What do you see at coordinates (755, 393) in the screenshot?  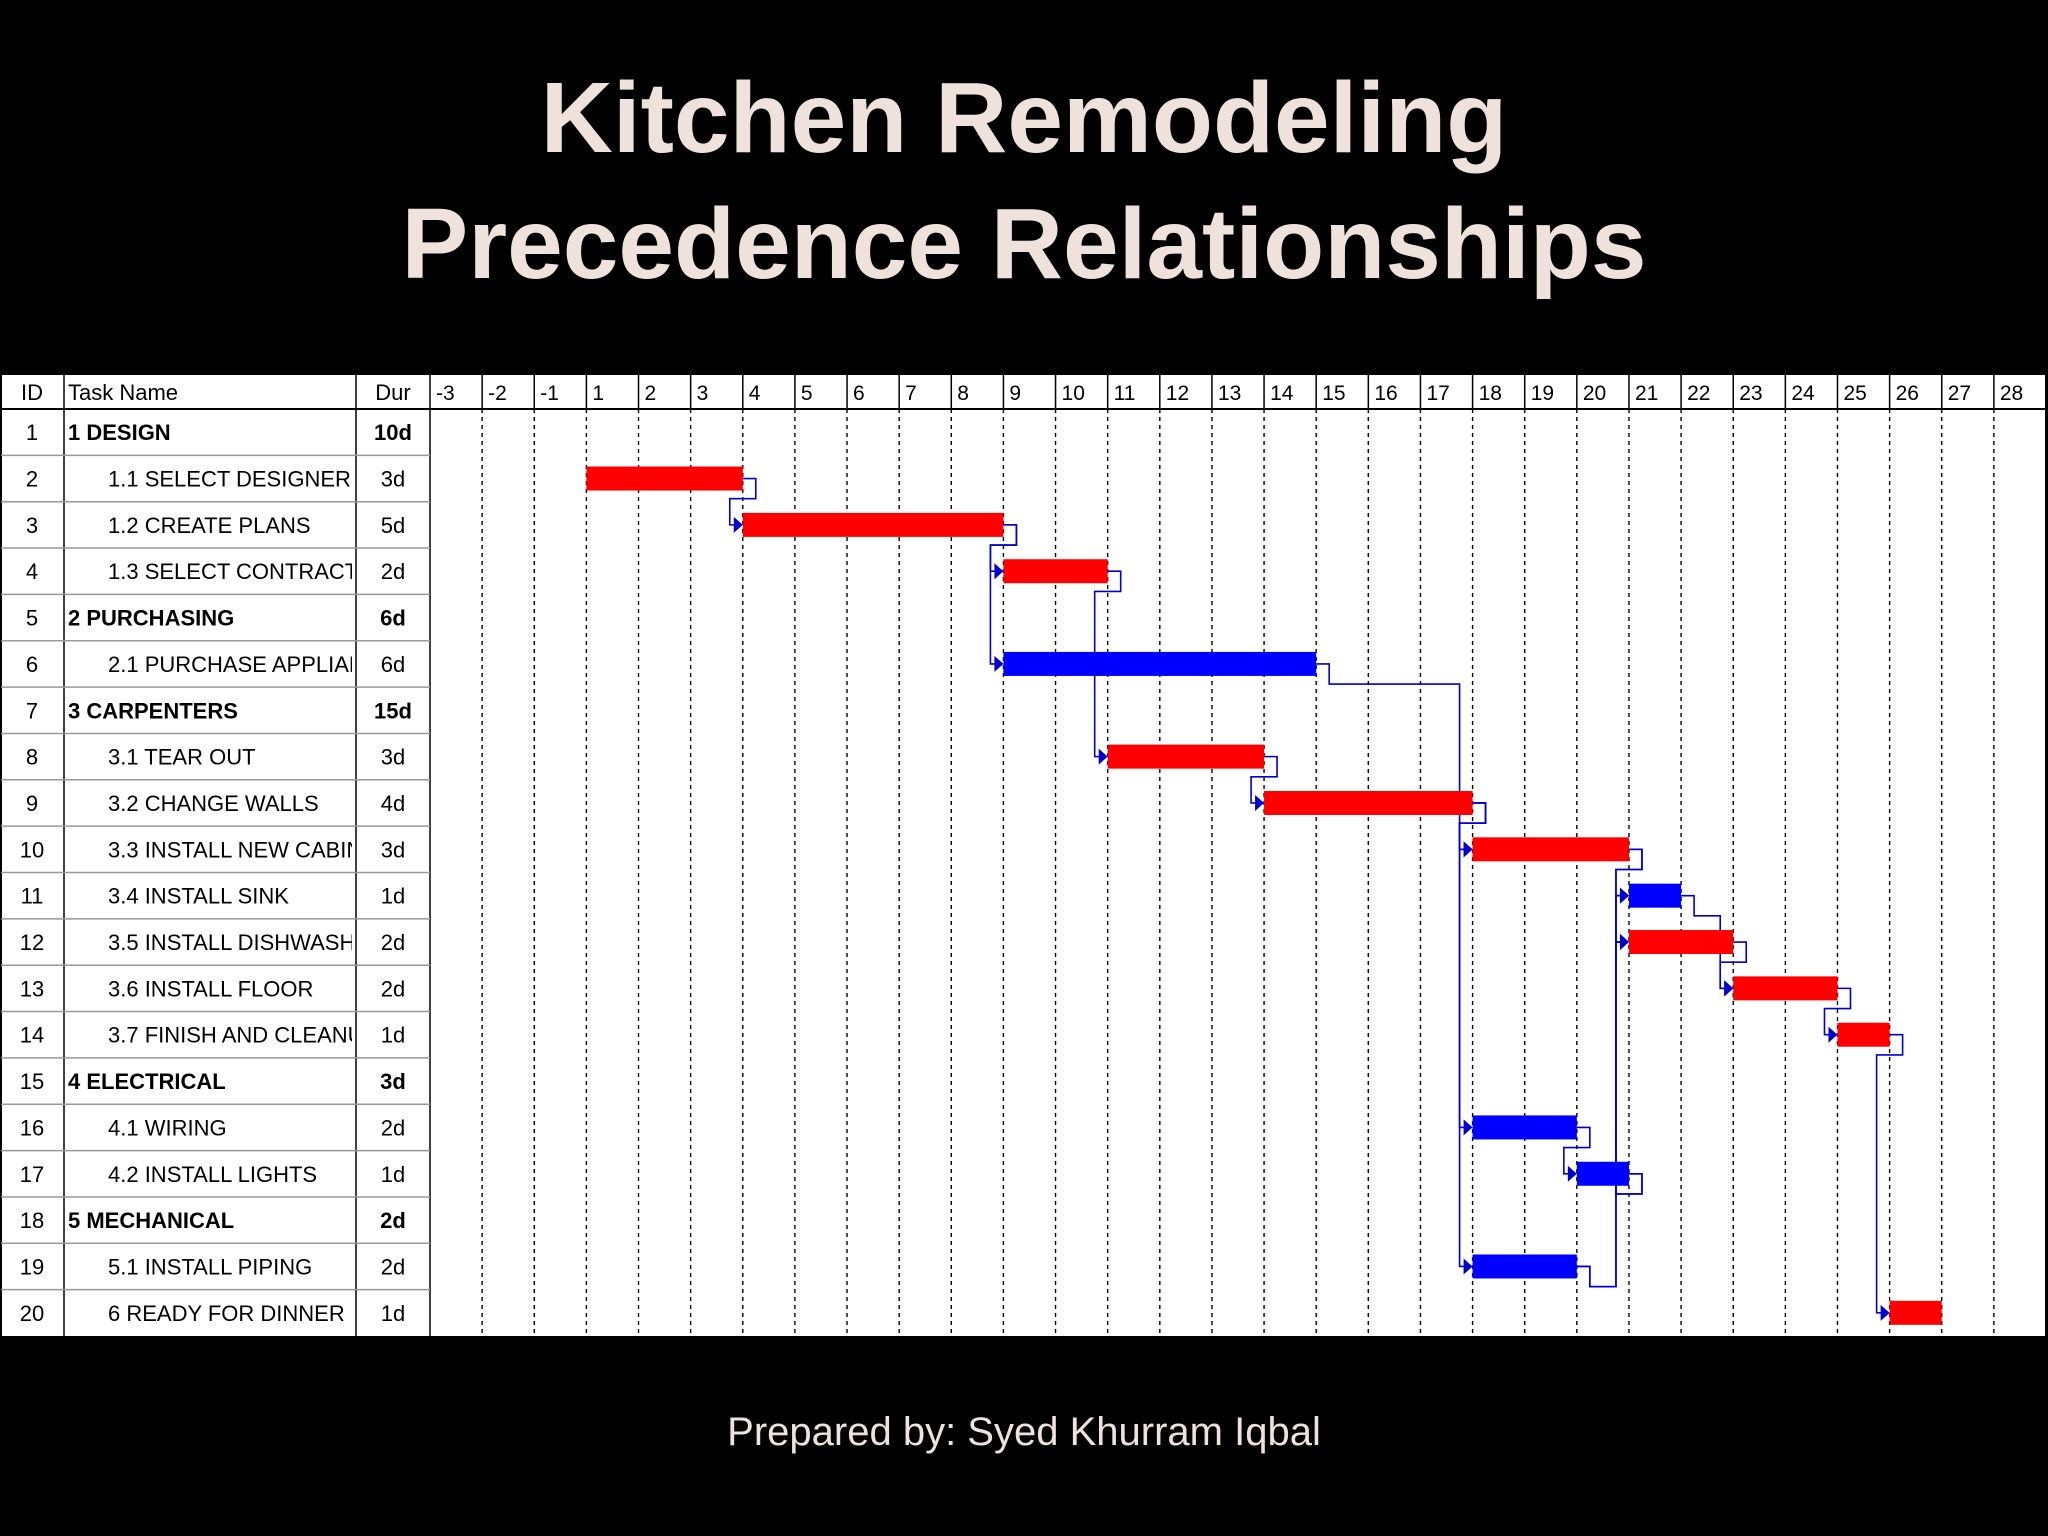 I see `time-tick-label: 4` at bounding box center [755, 393].